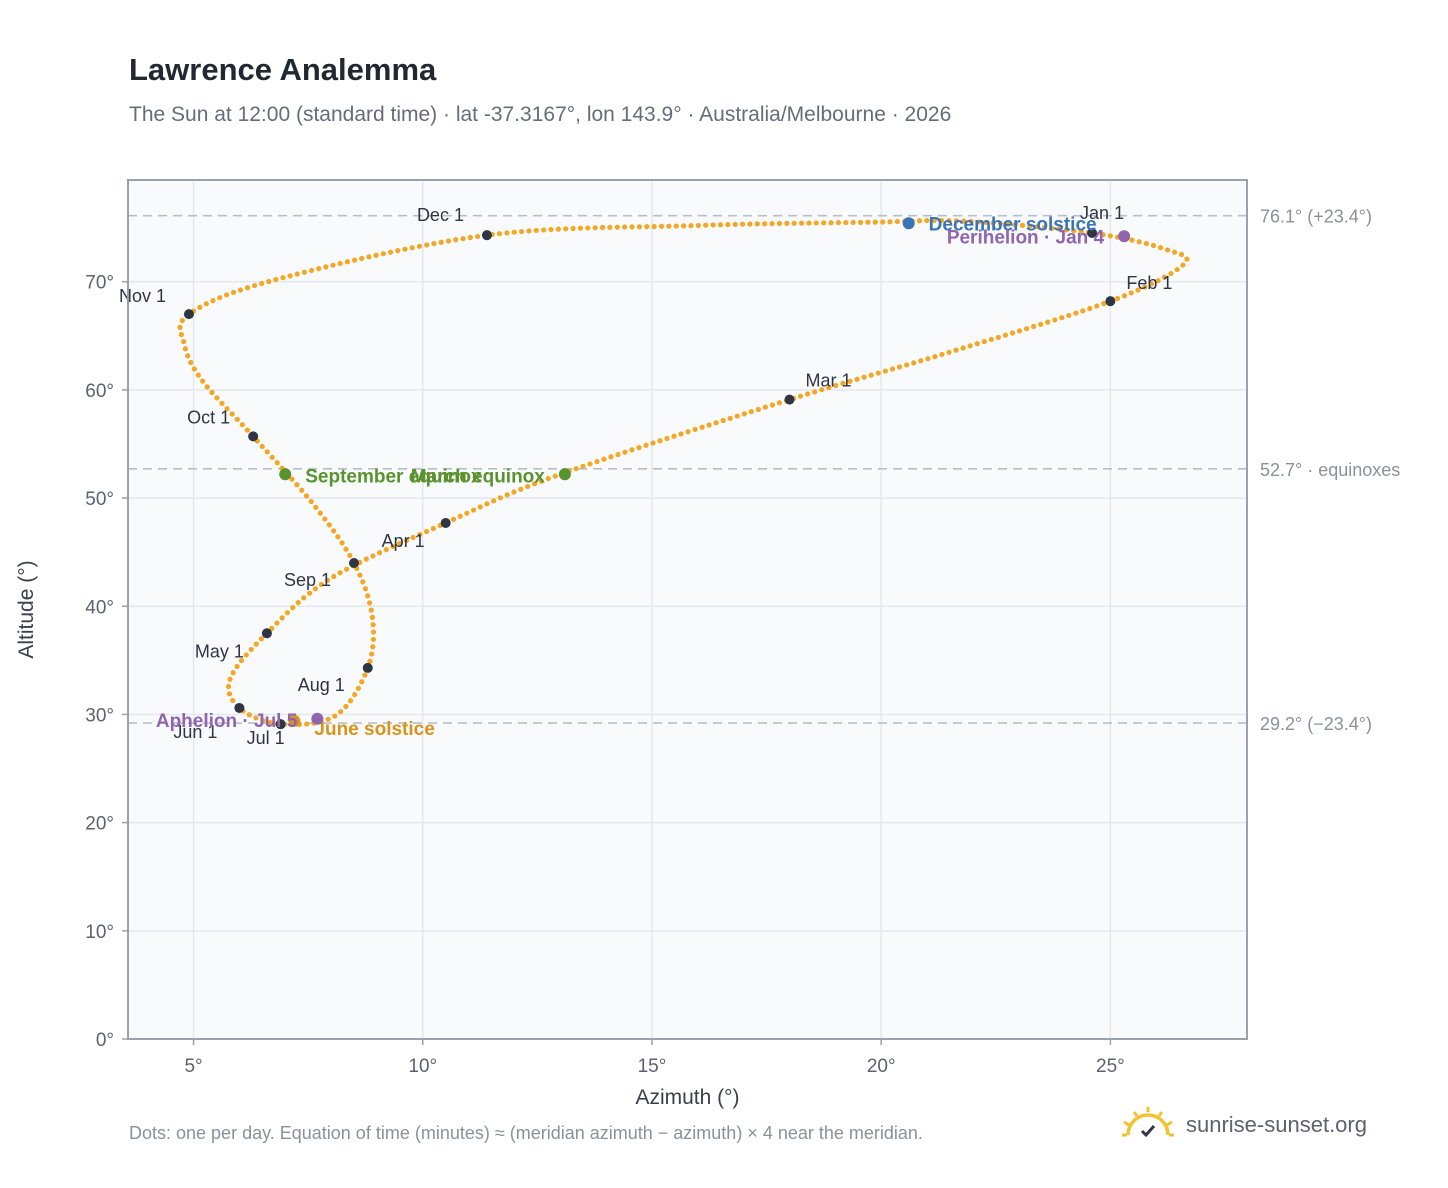 This screenshot has width=1448, height=1188. What do you see at coordinates (99, 283) in the screenshot?
I see `y-tick-label: 70°` at bounding box center [99, 283].